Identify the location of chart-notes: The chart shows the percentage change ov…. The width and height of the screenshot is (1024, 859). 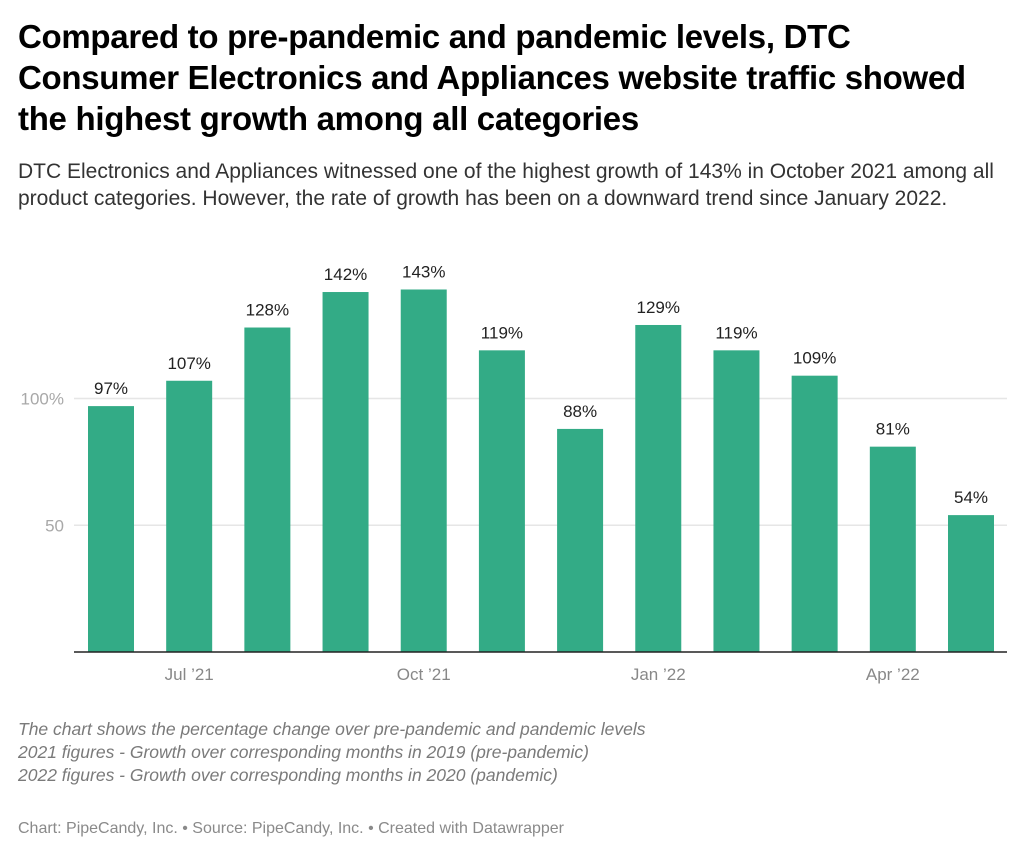
(331, 752).